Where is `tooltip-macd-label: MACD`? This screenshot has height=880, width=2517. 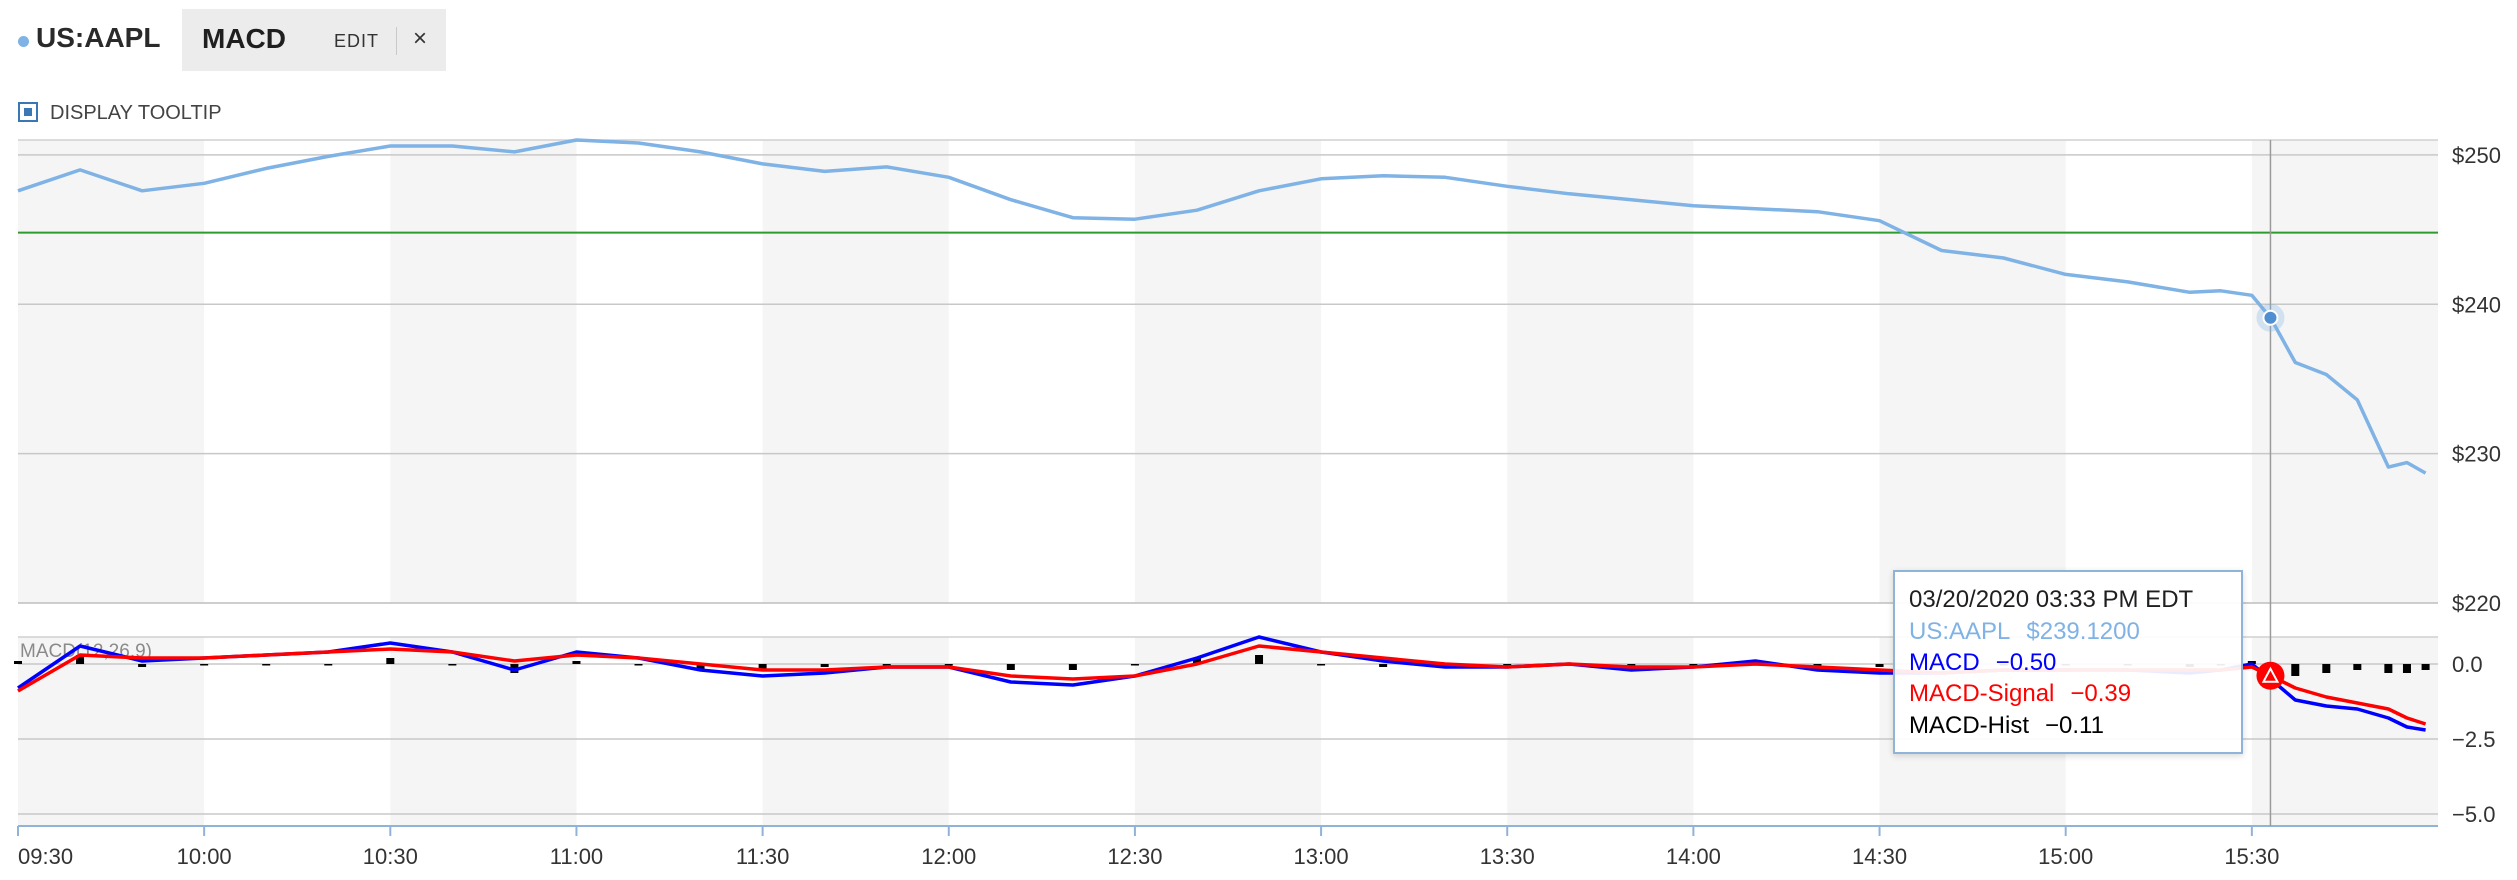 tooltip-macd-label: MACD is located at coordinates (1944, 662).